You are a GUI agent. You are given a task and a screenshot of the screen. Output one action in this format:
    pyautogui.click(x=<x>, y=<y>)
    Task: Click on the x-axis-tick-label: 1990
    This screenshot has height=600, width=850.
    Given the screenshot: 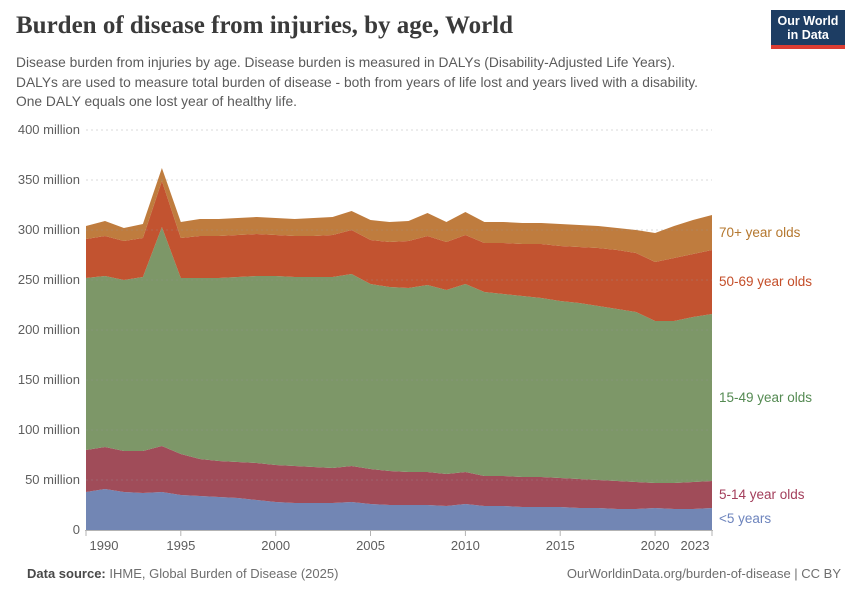 What is the action you would take?
    pyautogui.click(x=104, y=545)
    